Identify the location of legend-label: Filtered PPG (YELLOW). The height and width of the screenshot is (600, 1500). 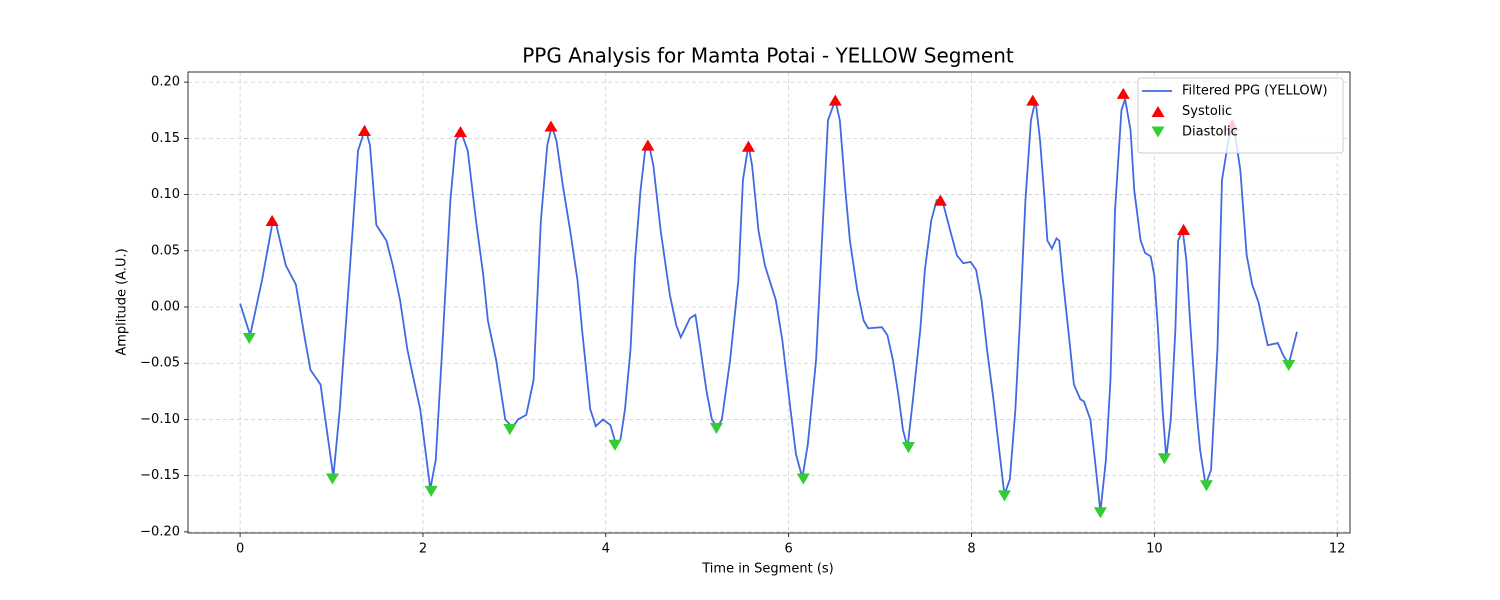
(1255, 91).